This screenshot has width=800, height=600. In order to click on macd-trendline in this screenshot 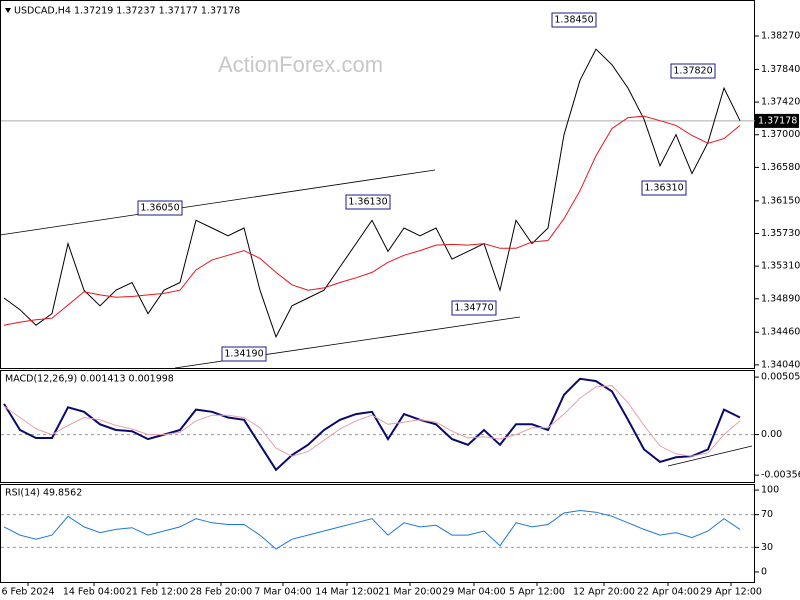, I will do `click(710, 456)`.